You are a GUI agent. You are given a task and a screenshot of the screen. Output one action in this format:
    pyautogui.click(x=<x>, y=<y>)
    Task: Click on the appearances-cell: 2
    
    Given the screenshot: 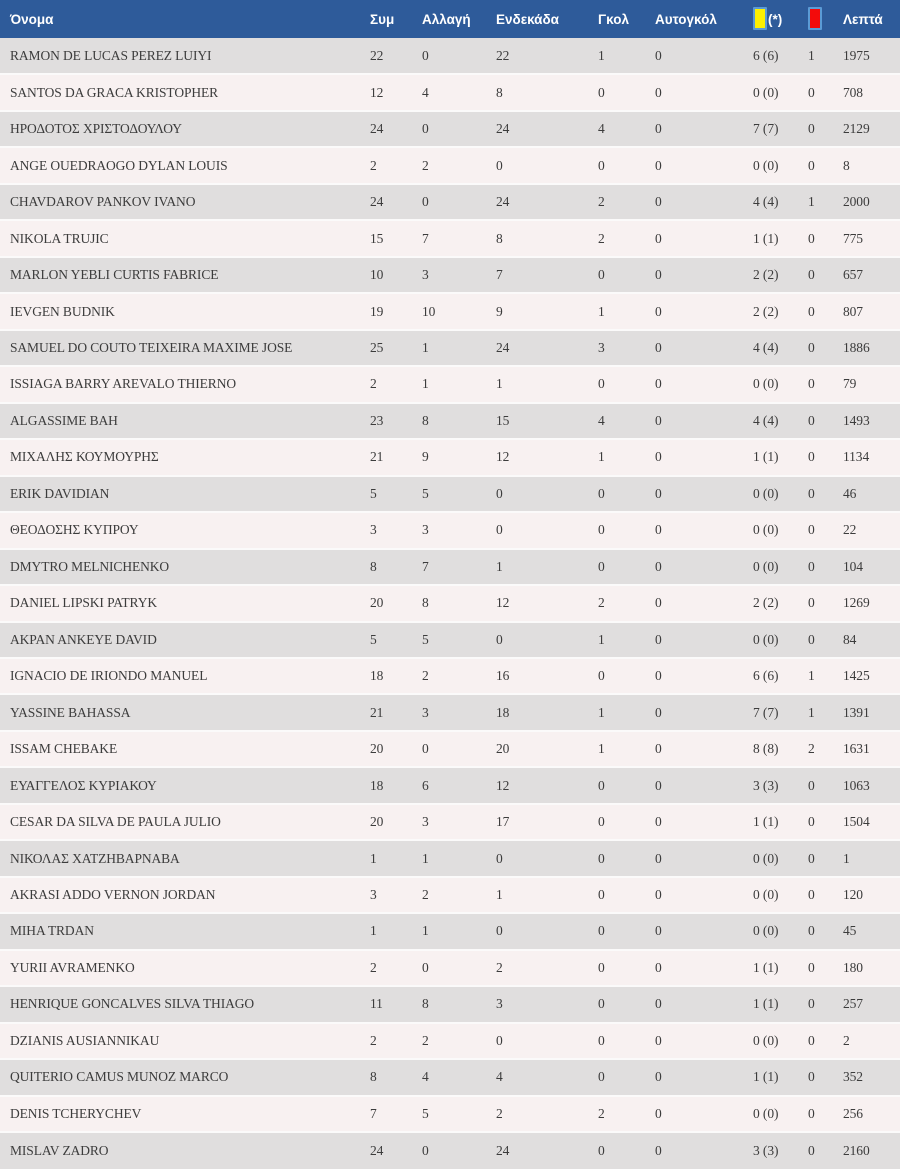 What is the action you would take?
    pyautogui.click(x=373, y=1040)
    